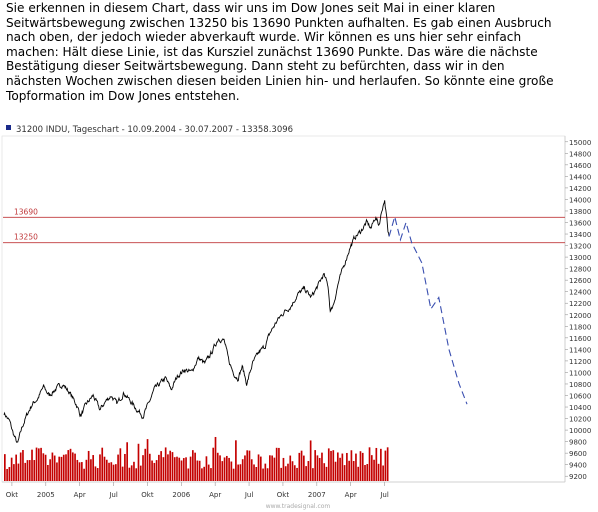 This screenshot has height=512, width=598. Describe the element at coordinates (578, 477) in the screenshot. I see `y-tick-label: 9200` at that location.